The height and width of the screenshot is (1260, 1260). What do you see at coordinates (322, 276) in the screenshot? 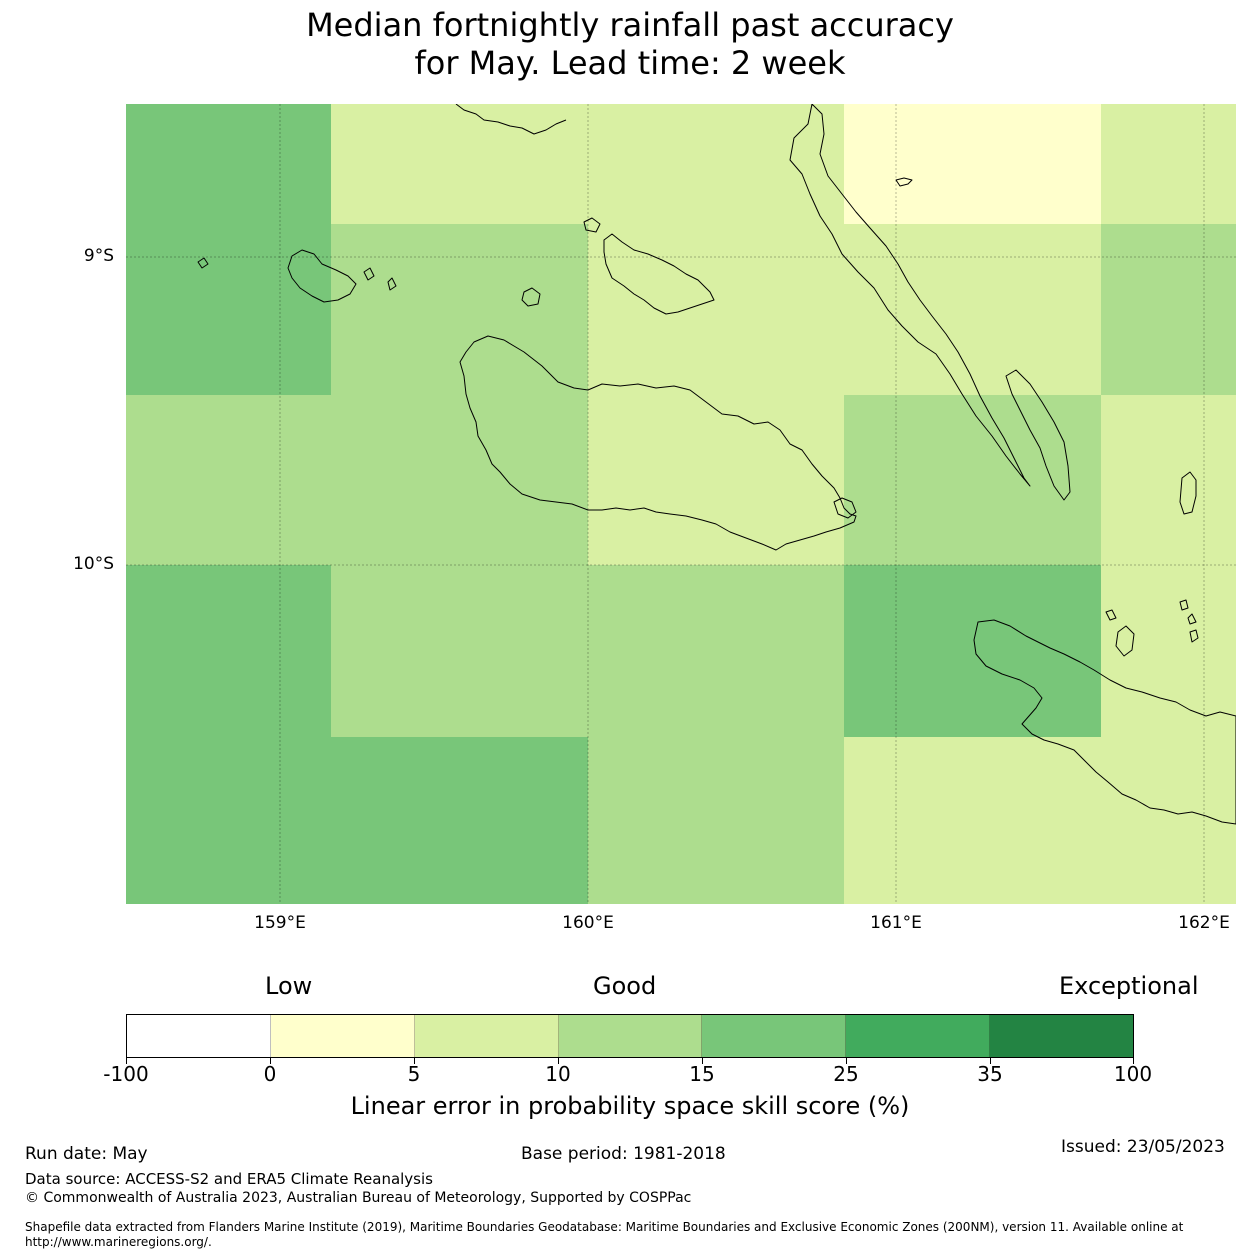
I see `coastline-russell` at bounding box center [322, 276].